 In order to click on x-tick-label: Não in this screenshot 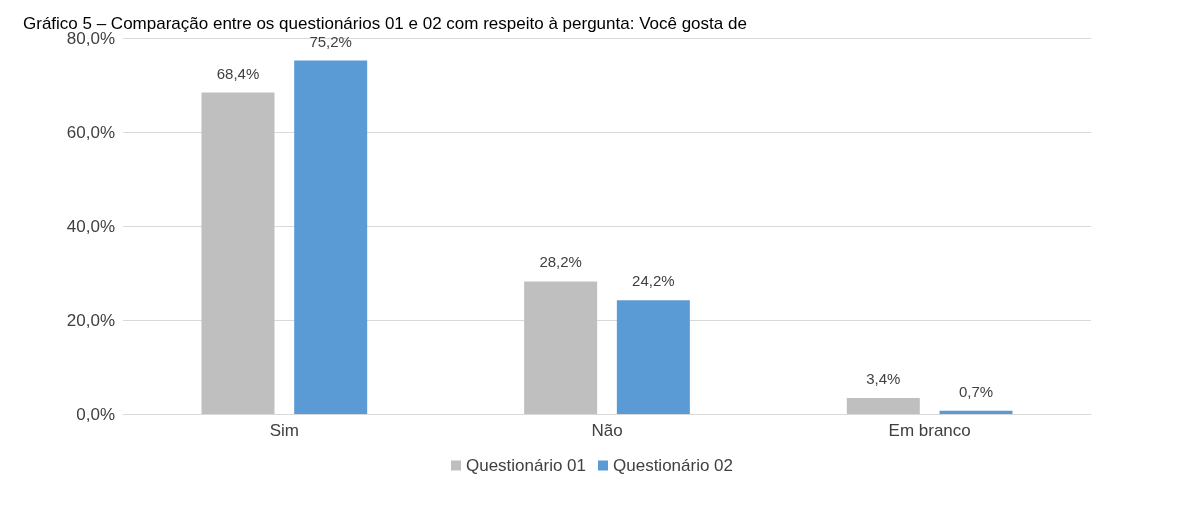, I will do `click(607, 430)`.